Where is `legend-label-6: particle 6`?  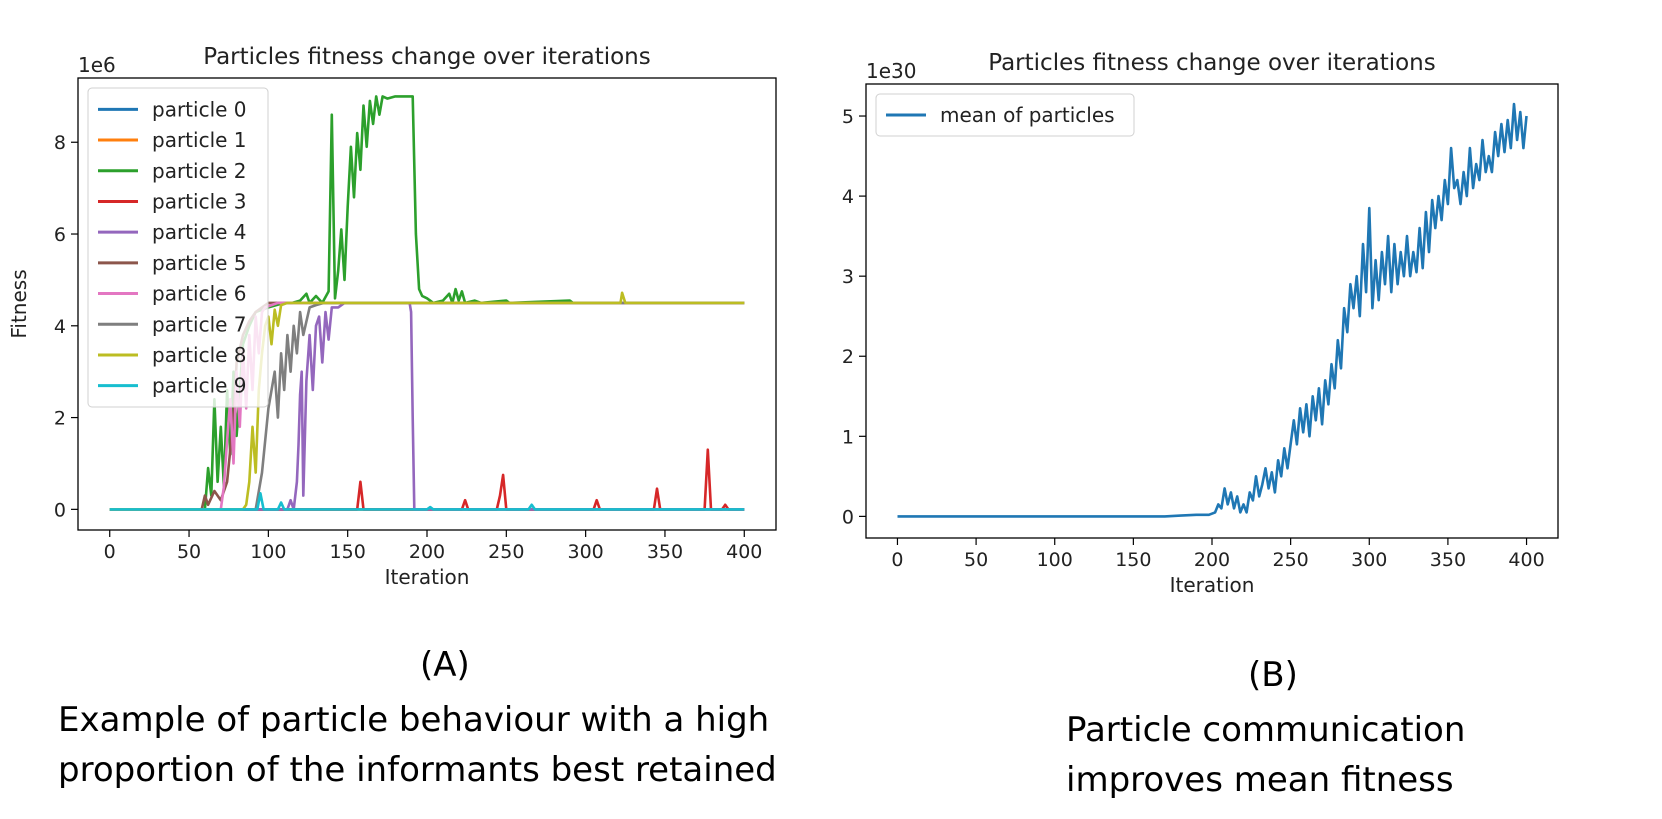
legend-label-6: particle 6 is located at coordinates (199, 294).